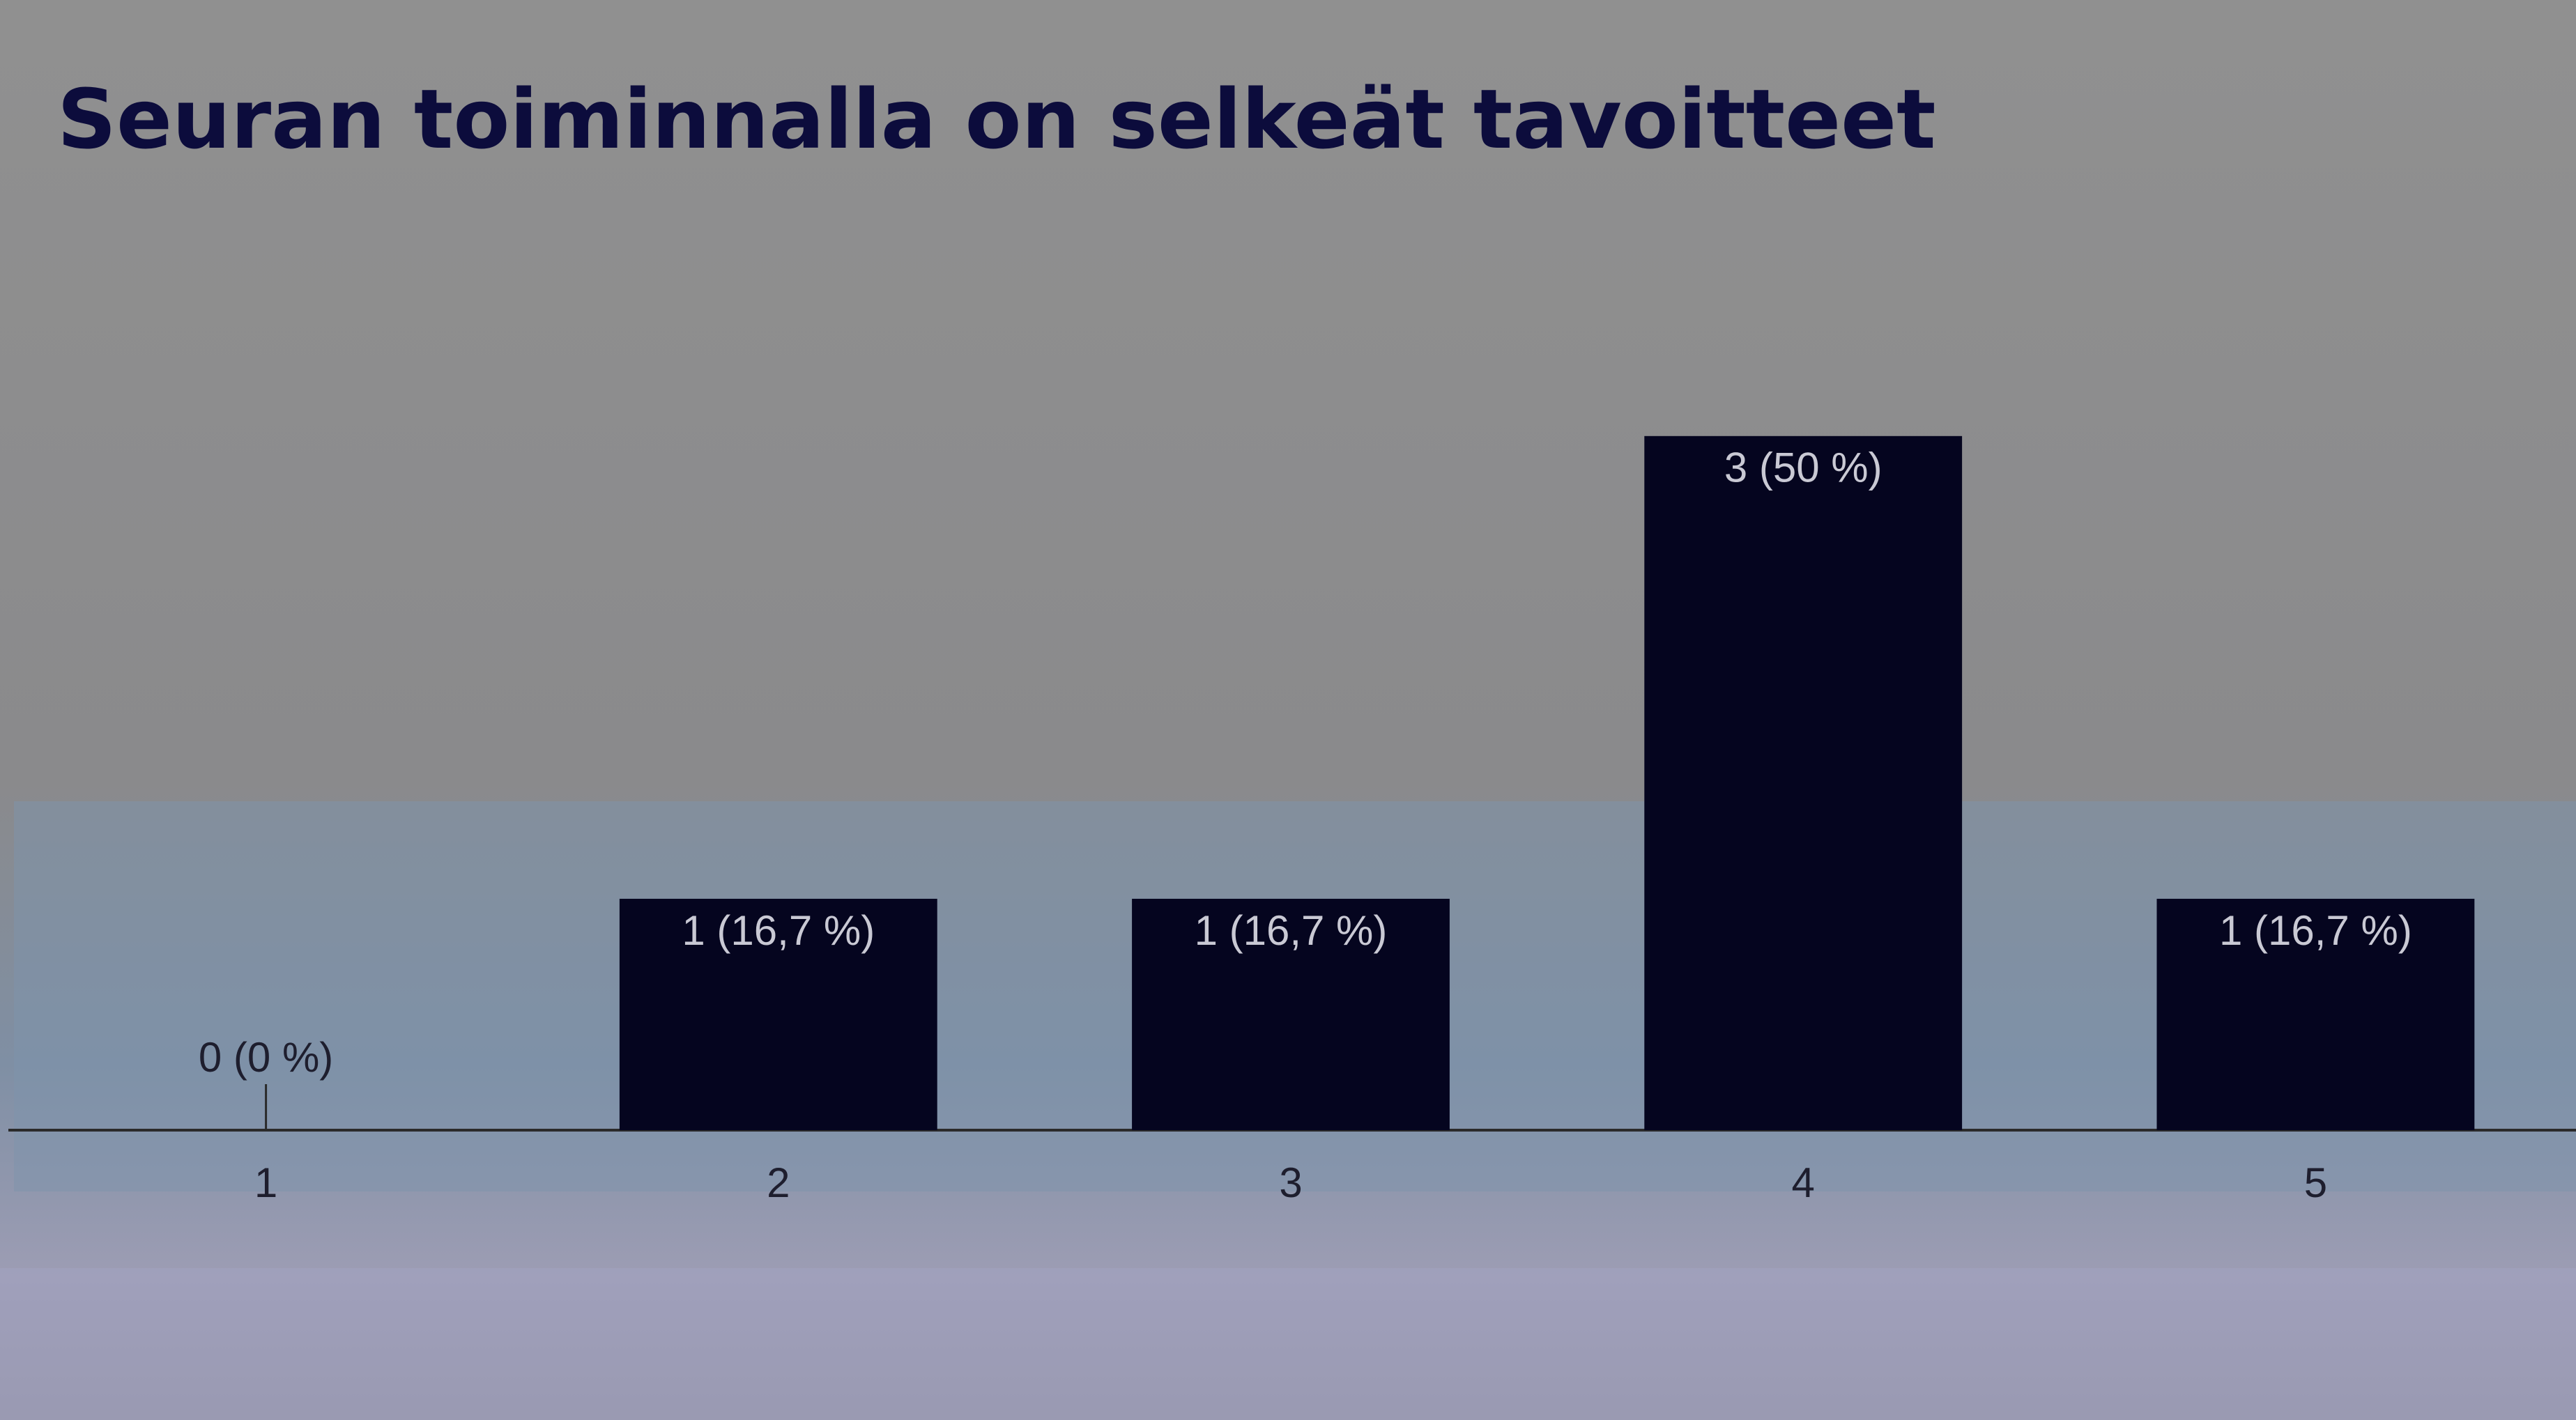 The width and height of the screenshot is (2576, 1420). Describe the element at coordinates (1803, 1182) in the screenshot. I see `x-tick-label: 4` at that location.